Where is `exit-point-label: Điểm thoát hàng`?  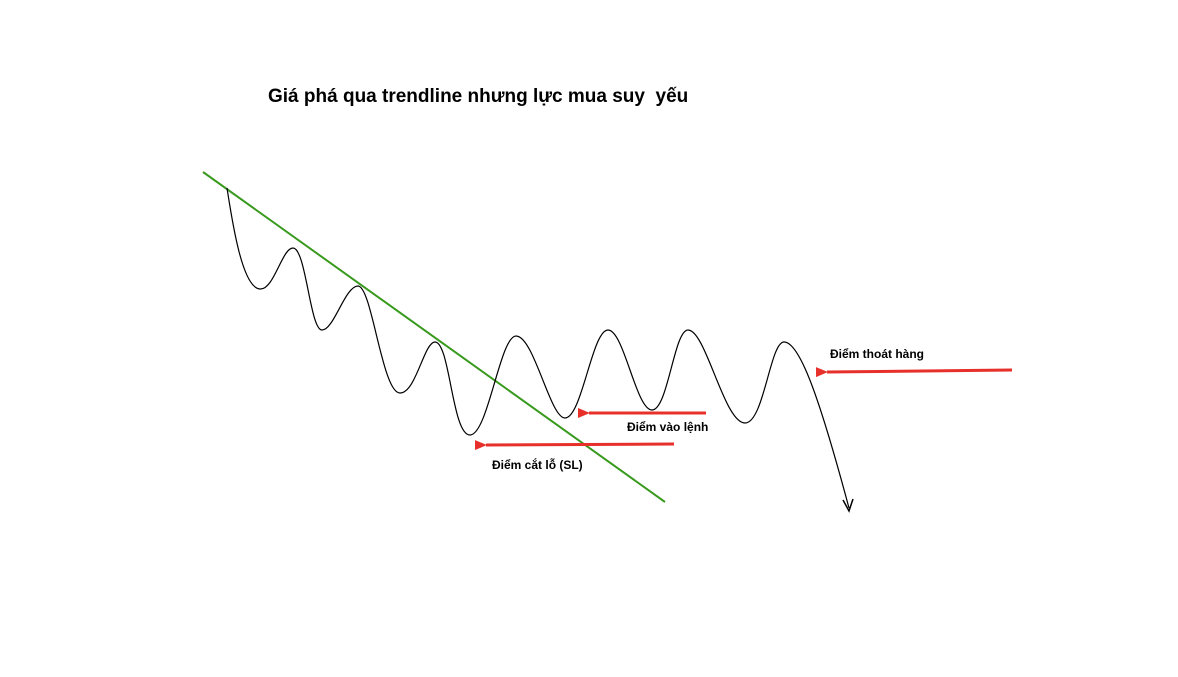 exit-point-label: Điểm thoát hàng is located at coordinates (877, 354).